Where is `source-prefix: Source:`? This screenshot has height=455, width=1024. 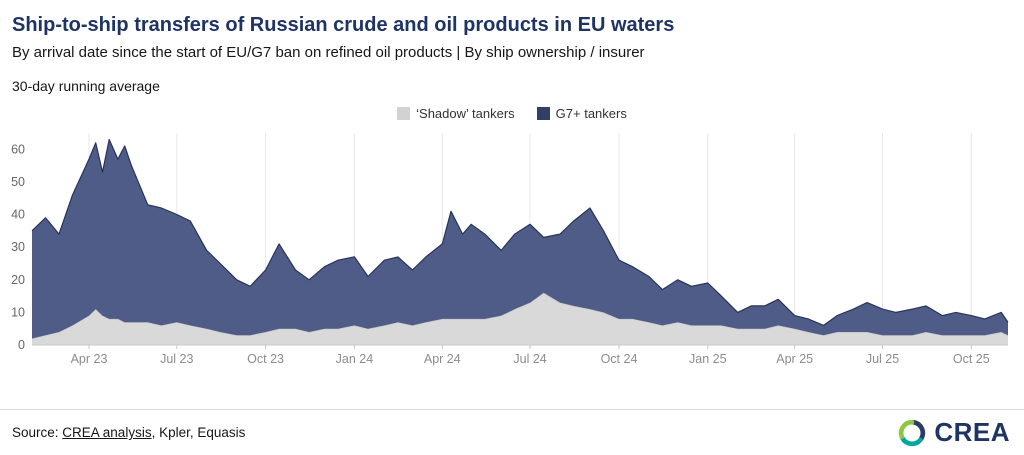 source-prefix: Source: is located at coordinates (37, 432).